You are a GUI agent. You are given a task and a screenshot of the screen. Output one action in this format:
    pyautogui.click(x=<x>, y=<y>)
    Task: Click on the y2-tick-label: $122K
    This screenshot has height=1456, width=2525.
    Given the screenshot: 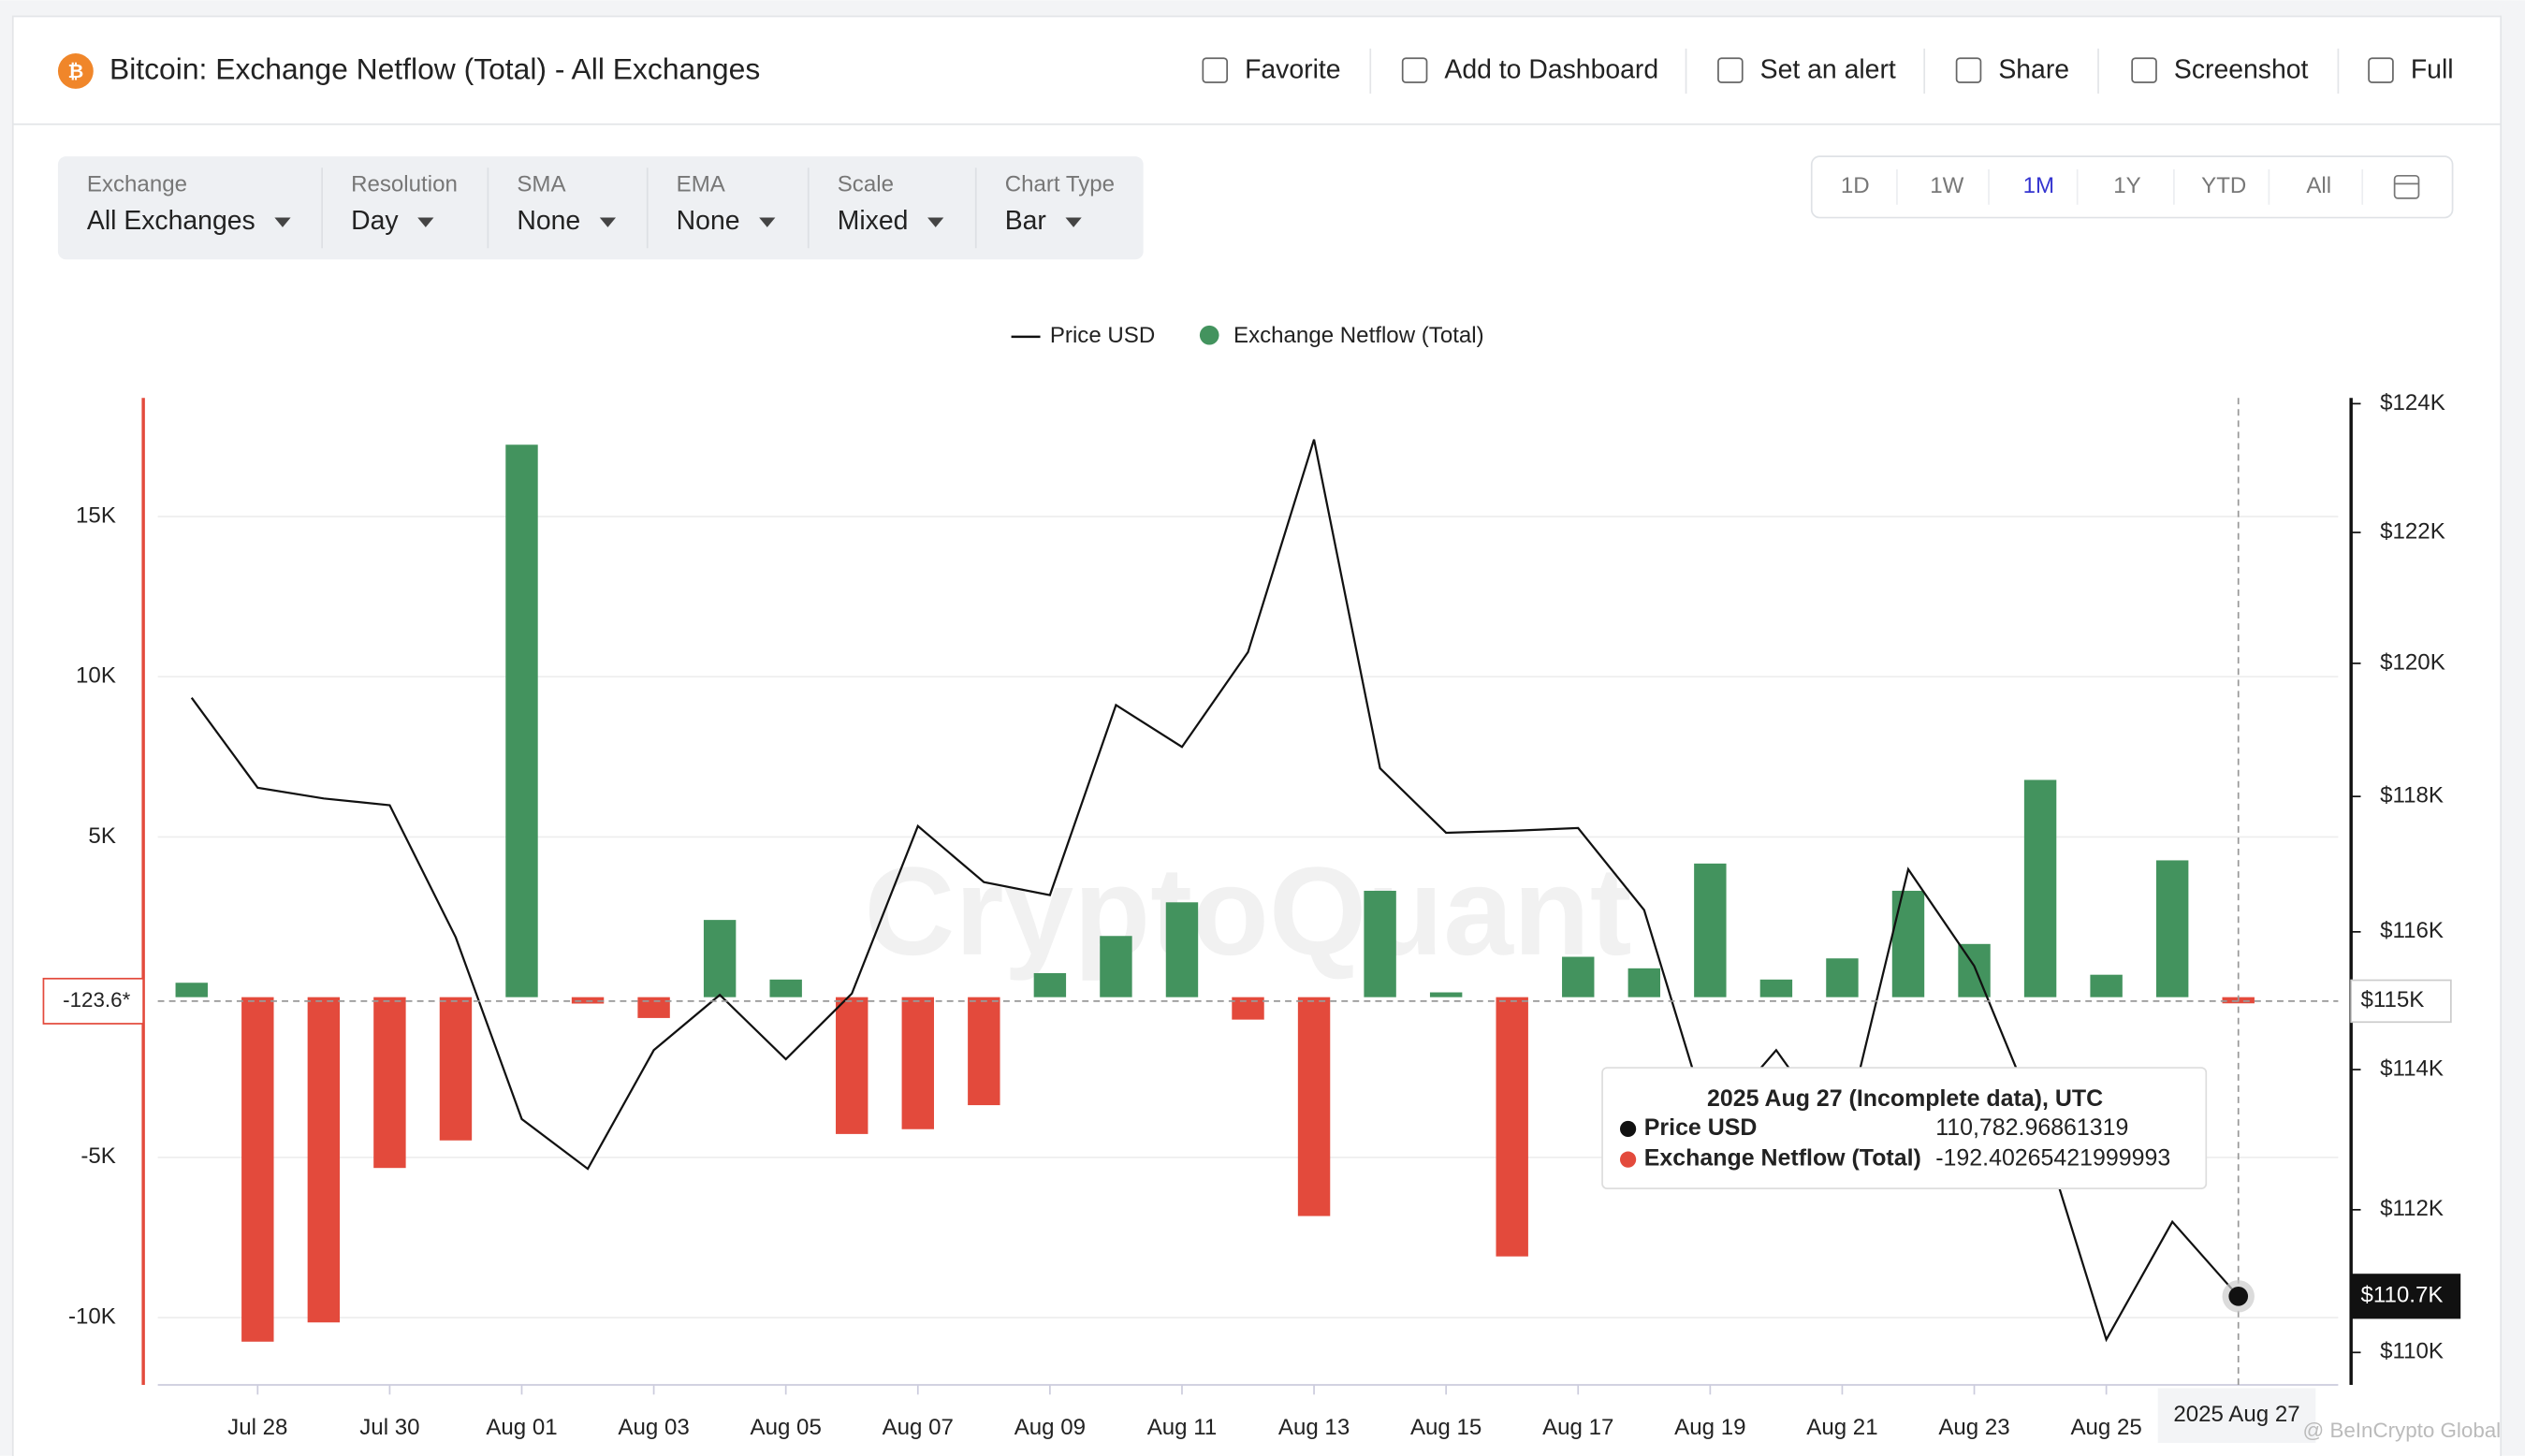 What is the action you would take?
    pyautogui.click(x=2412, y=531)
    